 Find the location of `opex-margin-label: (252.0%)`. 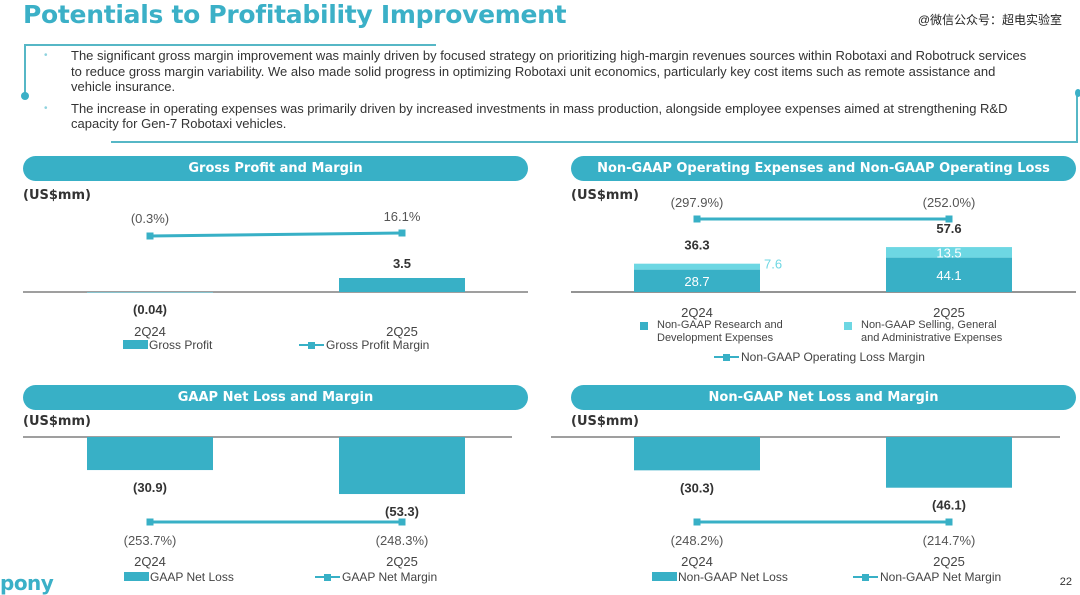

opex-margin-label: (252.0%) is located at coordinates (949, 202).